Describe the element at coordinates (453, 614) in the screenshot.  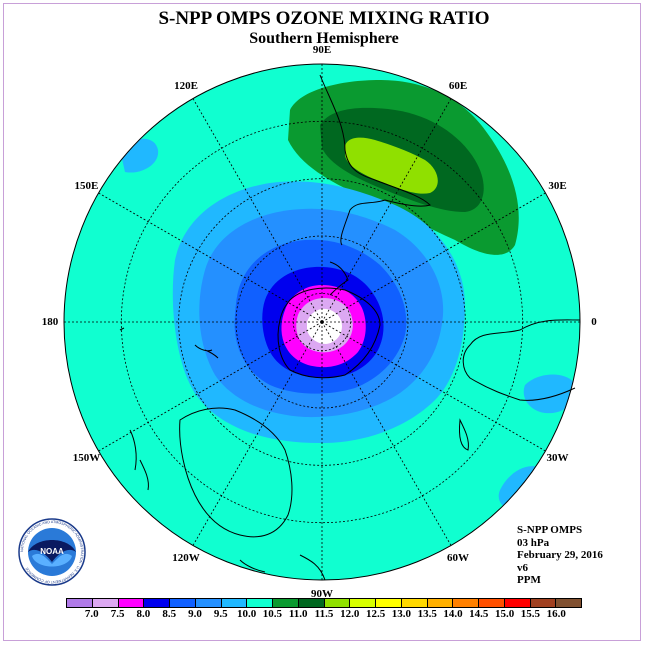
I see `legend-tick-label: 14.0` at that location.